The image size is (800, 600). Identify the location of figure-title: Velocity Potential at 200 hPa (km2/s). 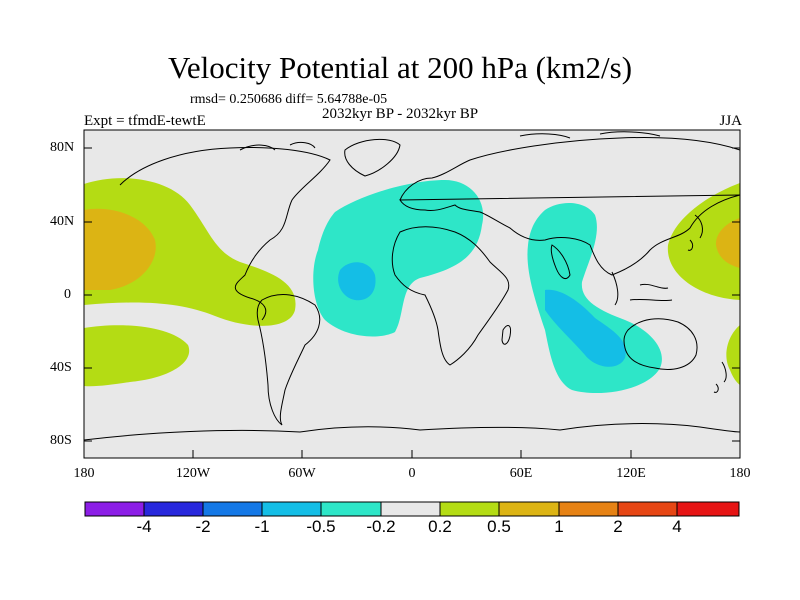
(400, 67).